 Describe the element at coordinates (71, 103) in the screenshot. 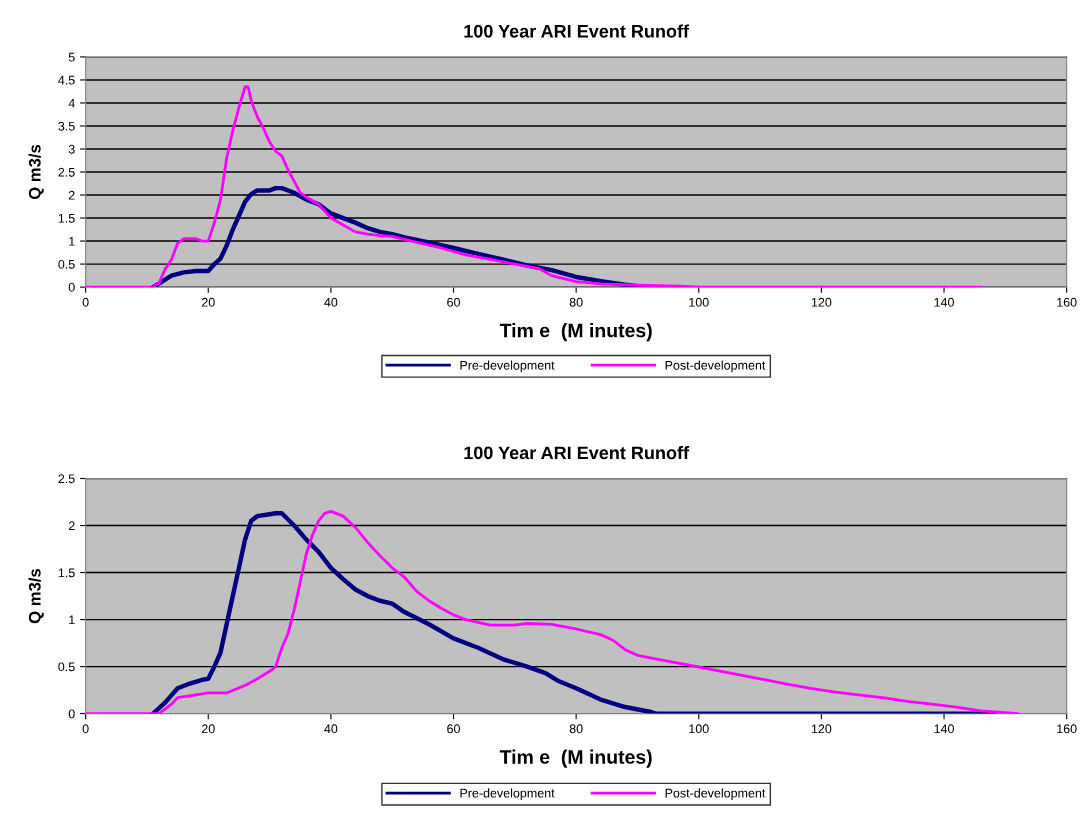

I see `y-tick-label: 4` at that location.